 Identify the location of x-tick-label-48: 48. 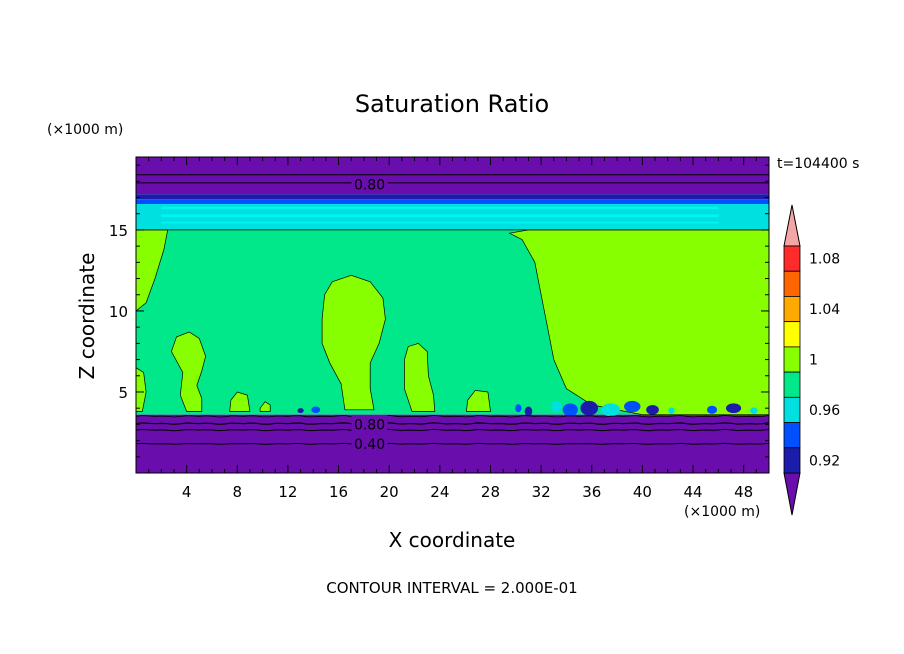
(743, 492).